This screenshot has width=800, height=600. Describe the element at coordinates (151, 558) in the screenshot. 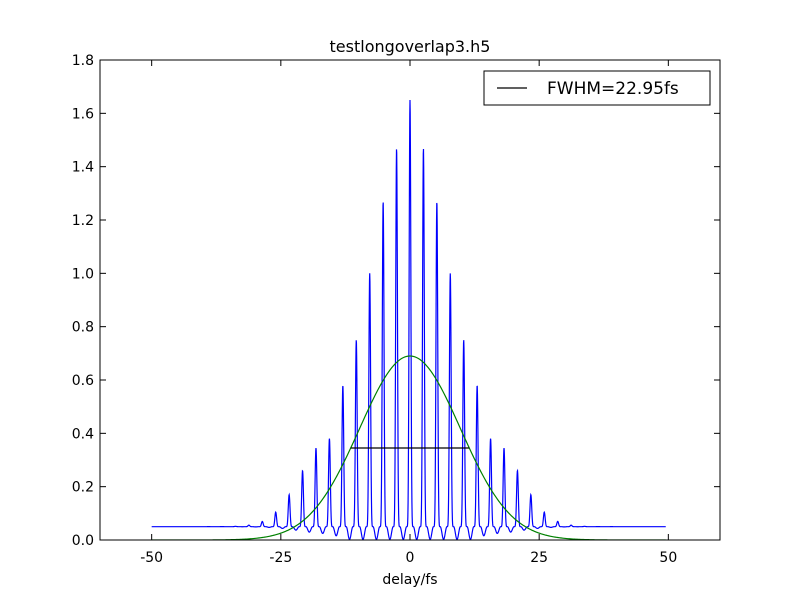

I see `x-tick-label: -50` at that location.